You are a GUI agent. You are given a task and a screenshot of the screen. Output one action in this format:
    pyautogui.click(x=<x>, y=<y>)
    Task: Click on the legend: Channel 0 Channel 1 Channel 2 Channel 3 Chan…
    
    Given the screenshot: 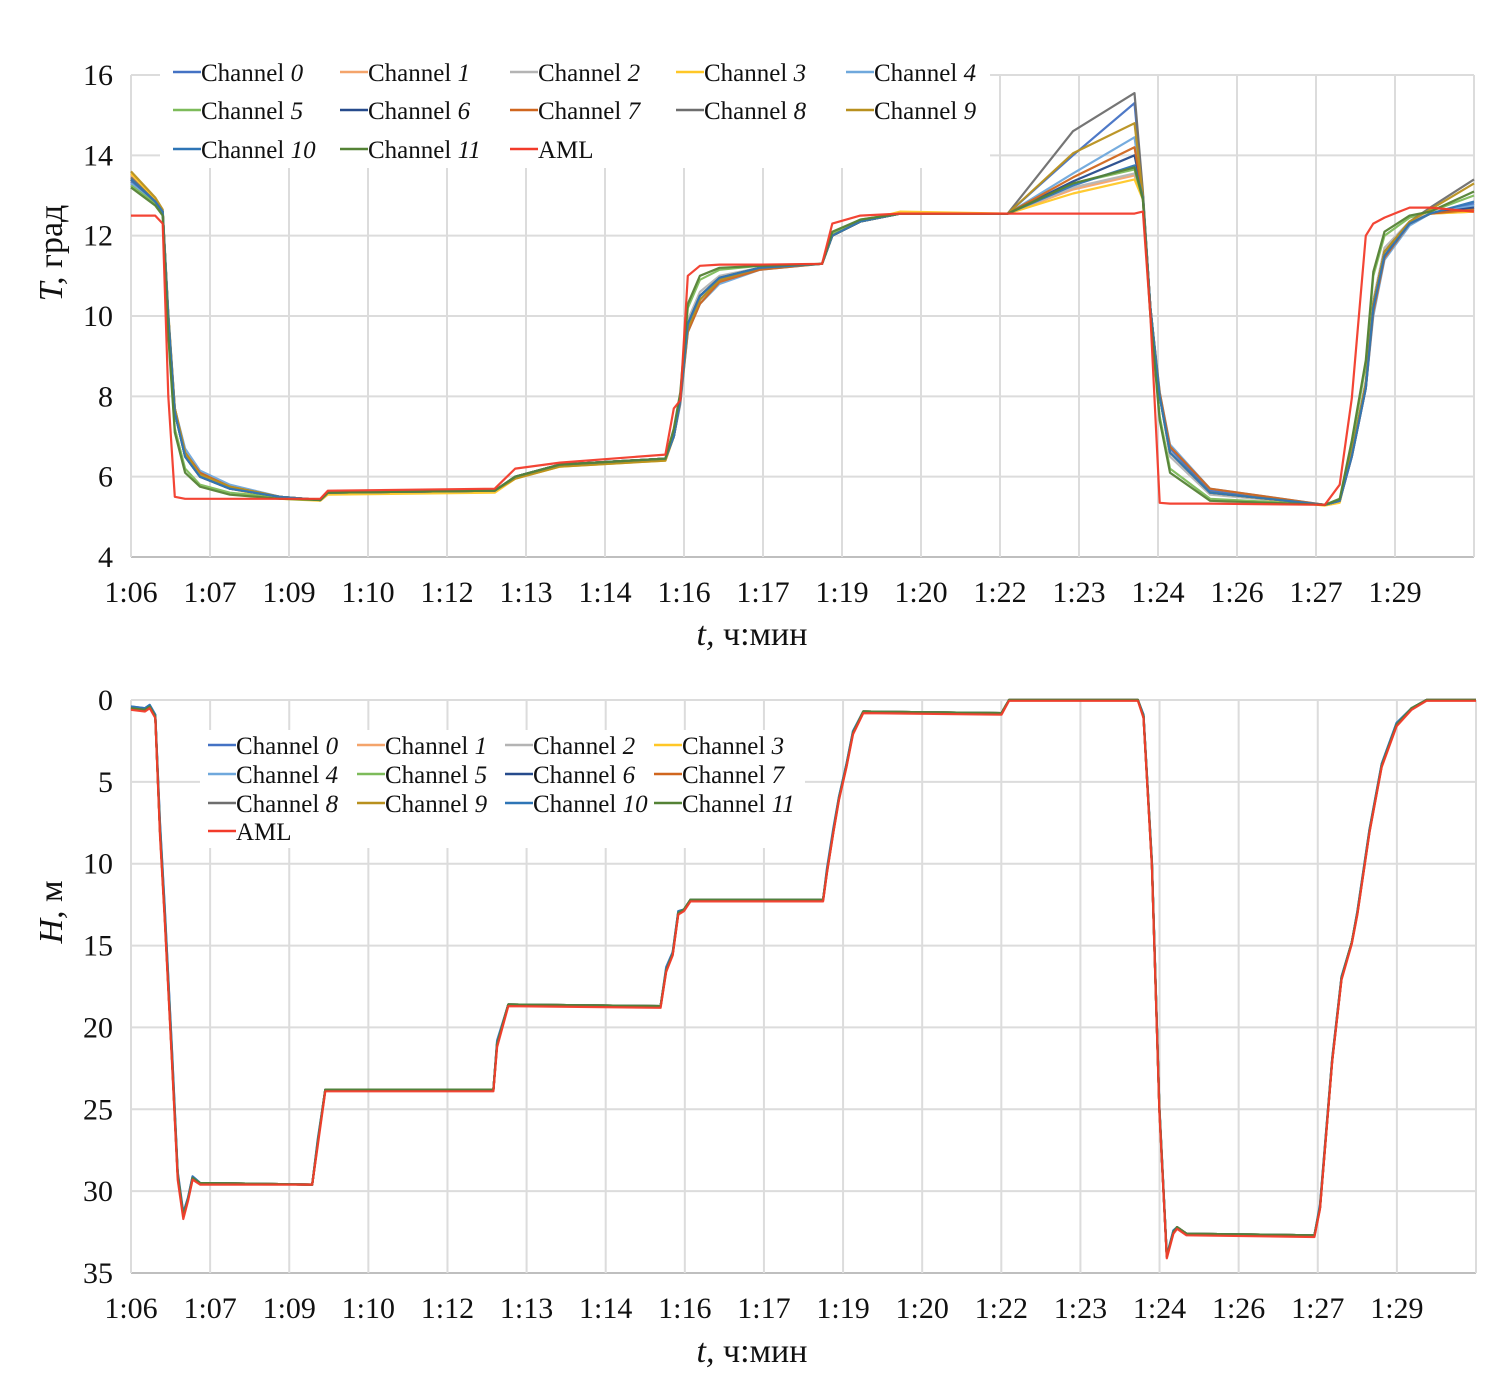 What is the action you would take?
    pyautogui.click(x=575, y=113)
    